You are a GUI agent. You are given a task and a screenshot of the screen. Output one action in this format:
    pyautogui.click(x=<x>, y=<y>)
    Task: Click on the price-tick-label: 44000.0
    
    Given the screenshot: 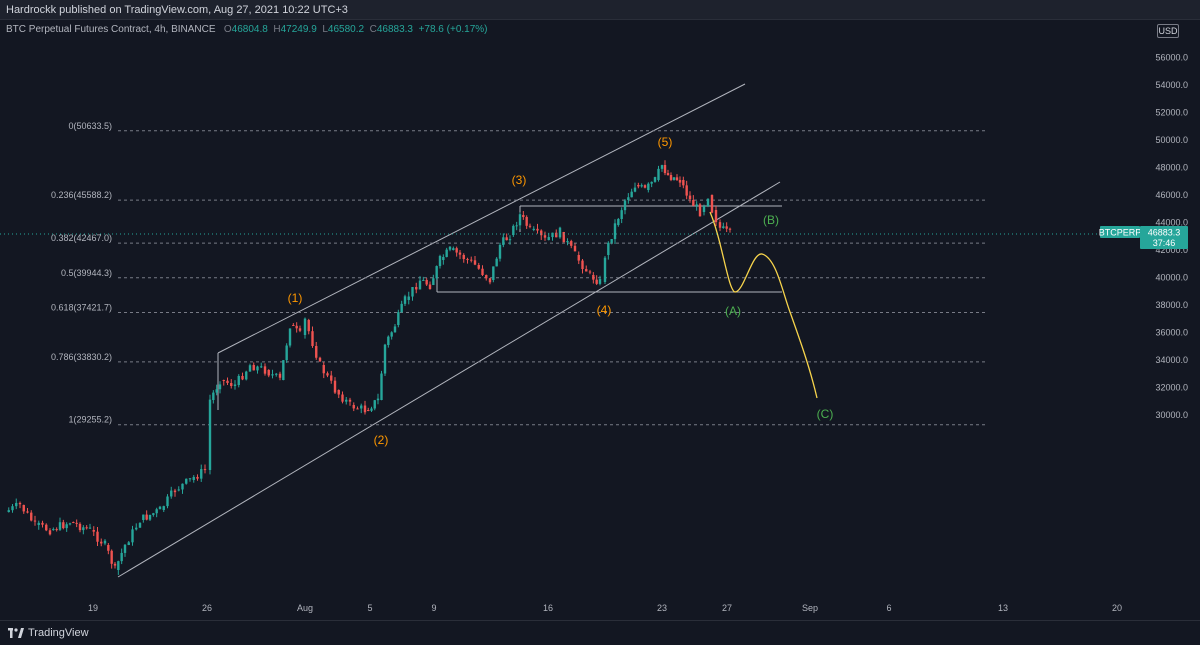 What is the action you would take?
    pyautogui.click(x=1171, y=223)
    